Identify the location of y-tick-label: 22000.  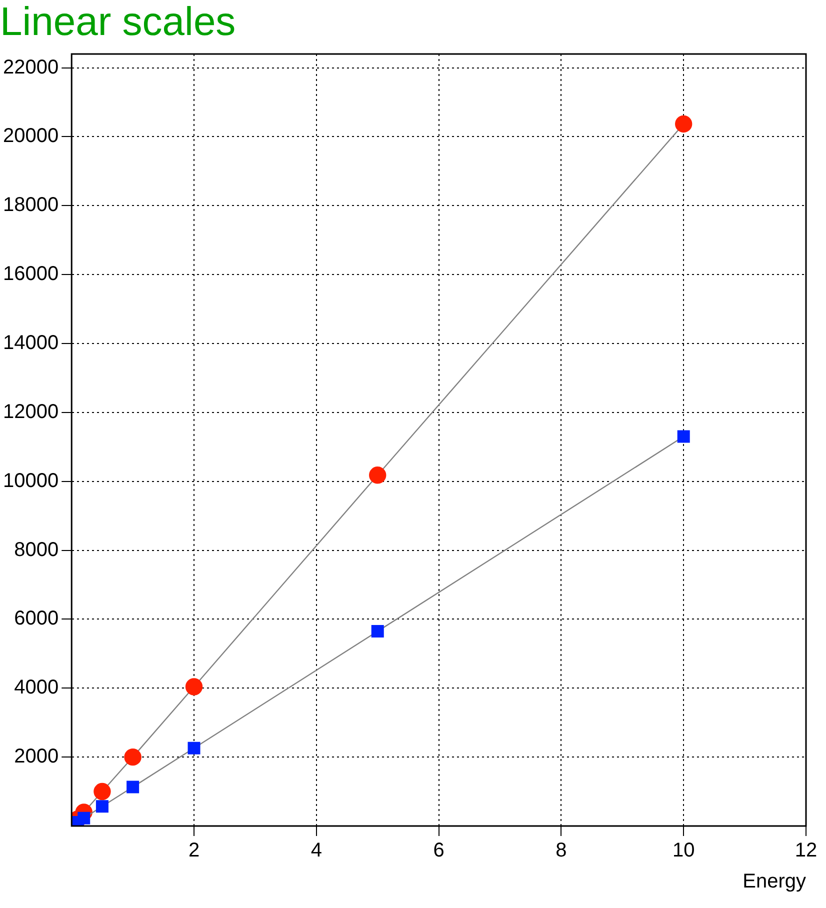
(30, 67).